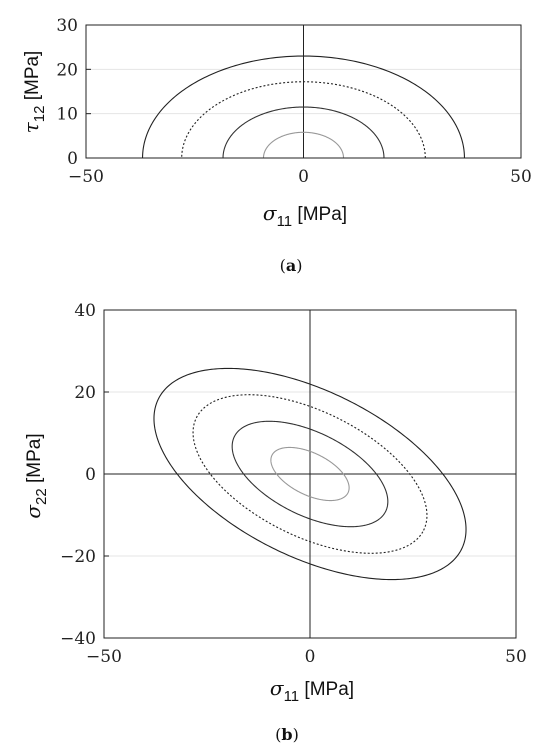 The height and width of the screenshot is (754, 550). Describe the element at coordinates (67, 115) in the screenshot. I see `y-tick-label: 10` at that location.